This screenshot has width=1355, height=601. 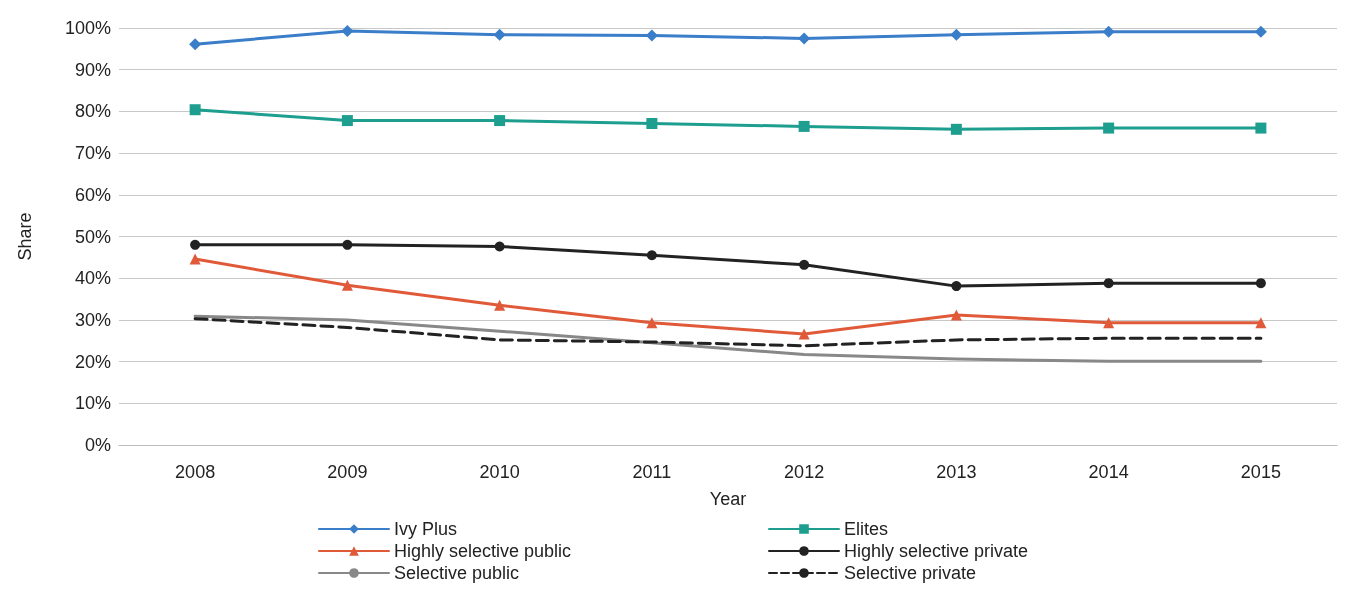 What do you see at coordinates (92, 278) in the screenshot?
I see `y-tick-label: 40%` at bounding box center [92, 278].